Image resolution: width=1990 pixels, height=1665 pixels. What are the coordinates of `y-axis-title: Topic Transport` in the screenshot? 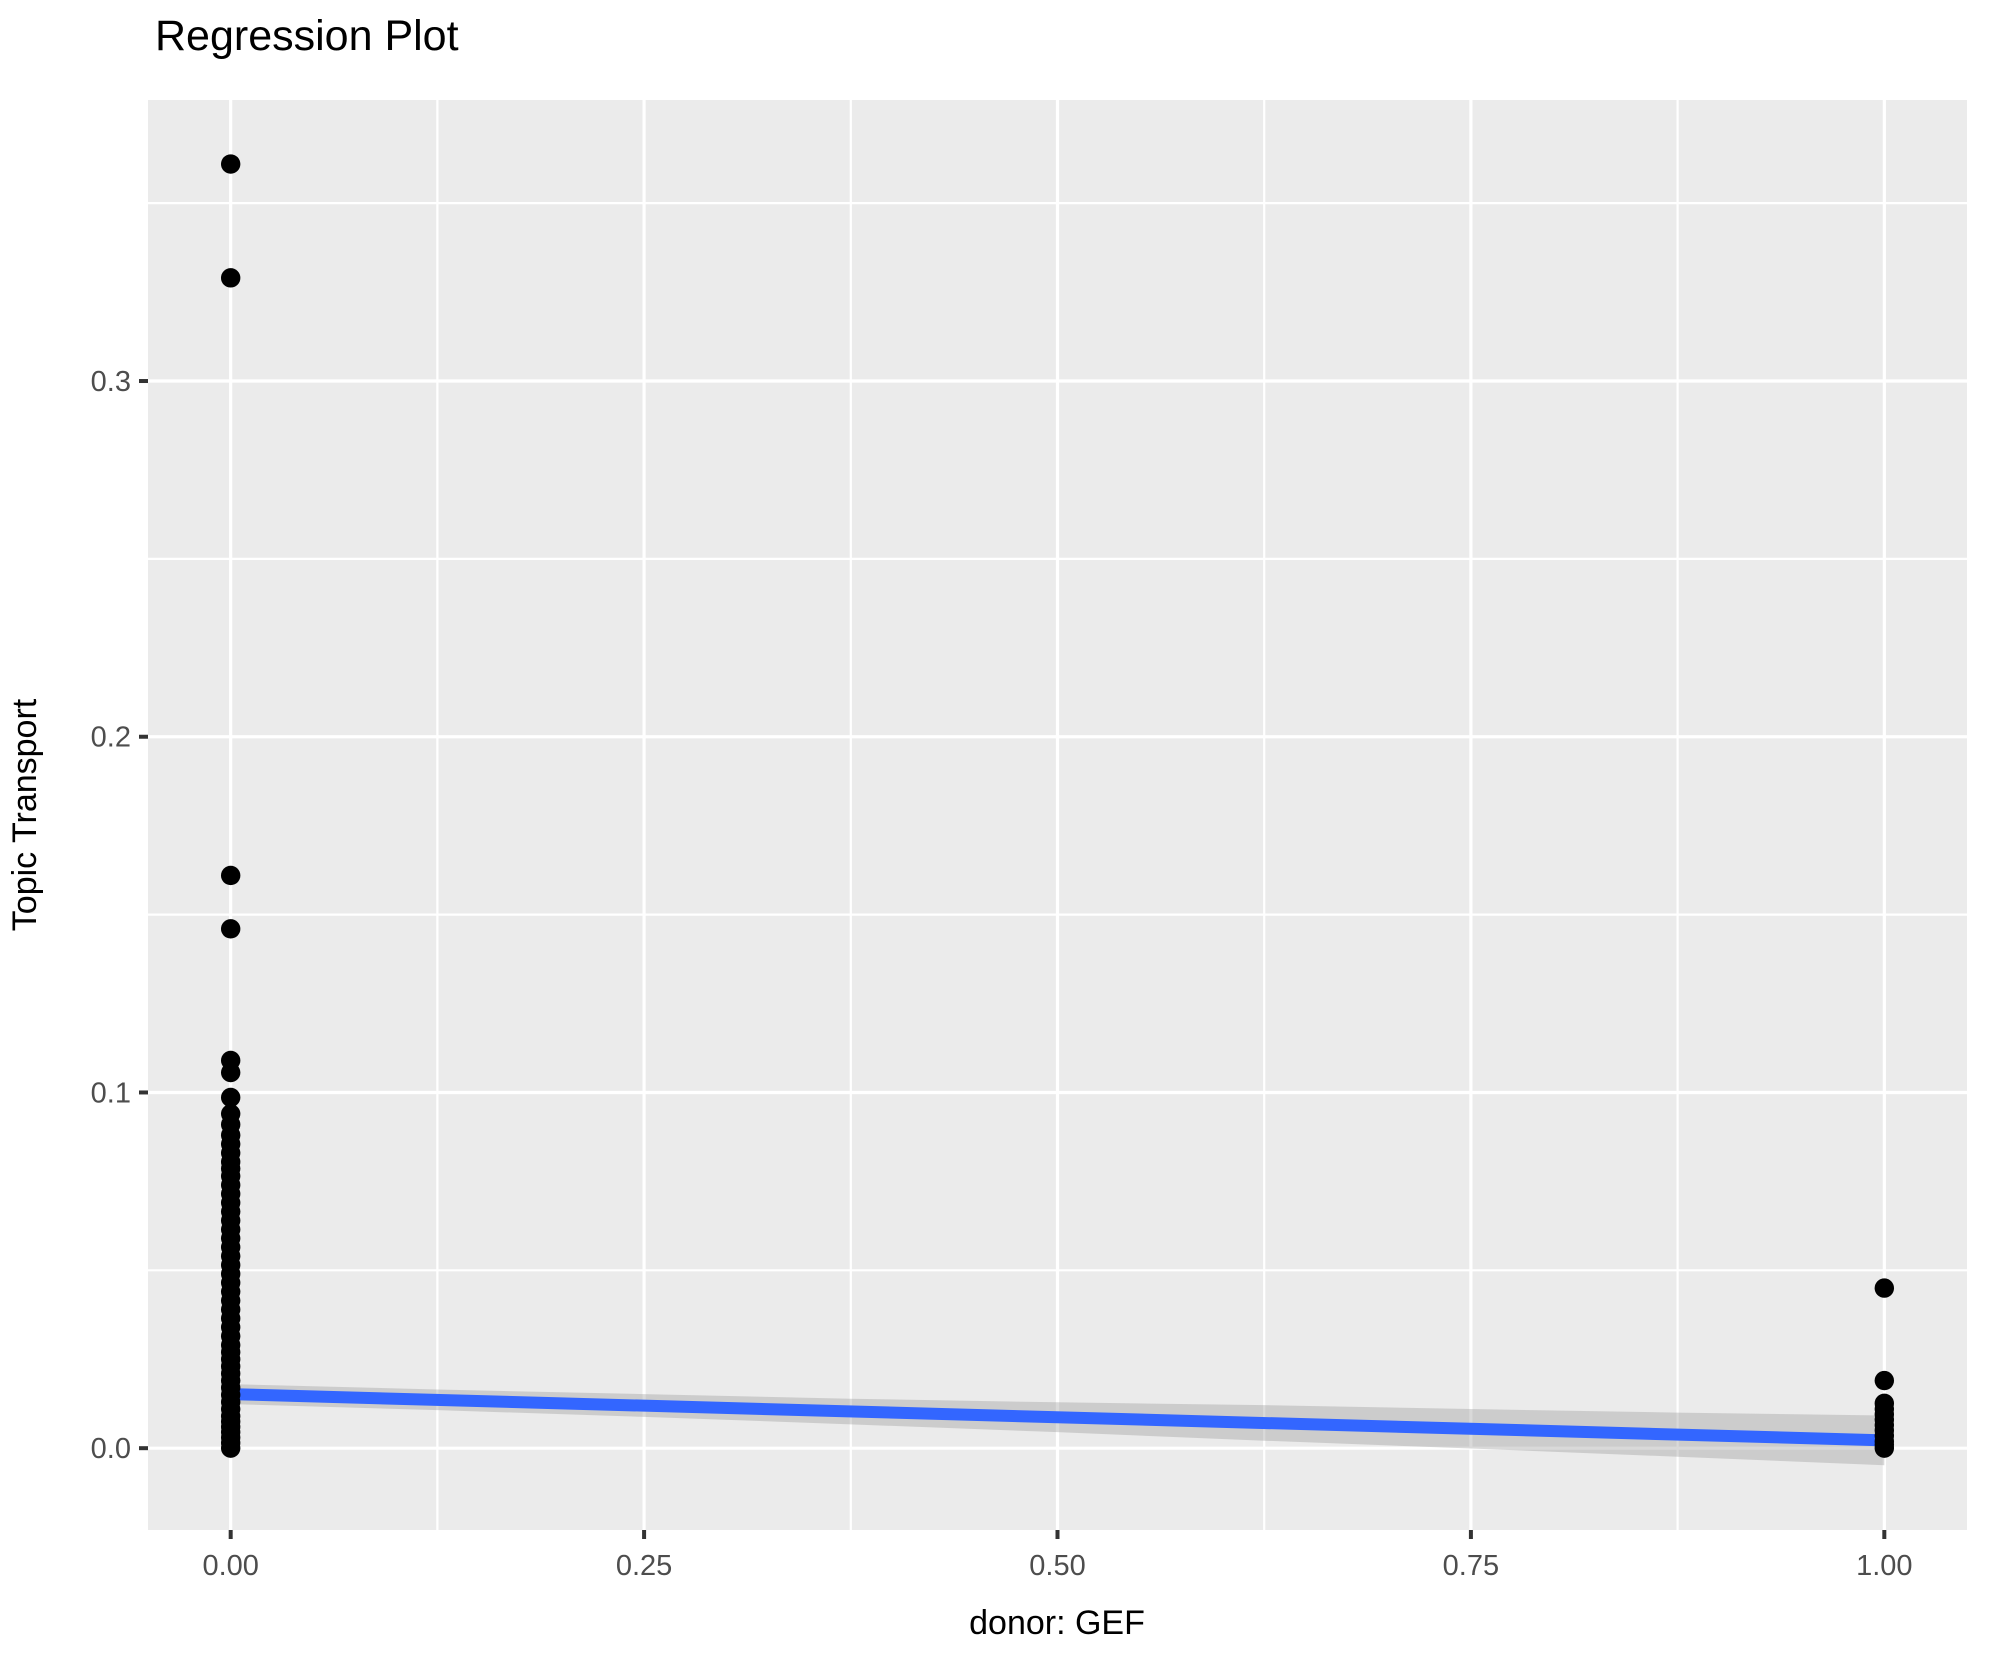 It's located at (25, 814).